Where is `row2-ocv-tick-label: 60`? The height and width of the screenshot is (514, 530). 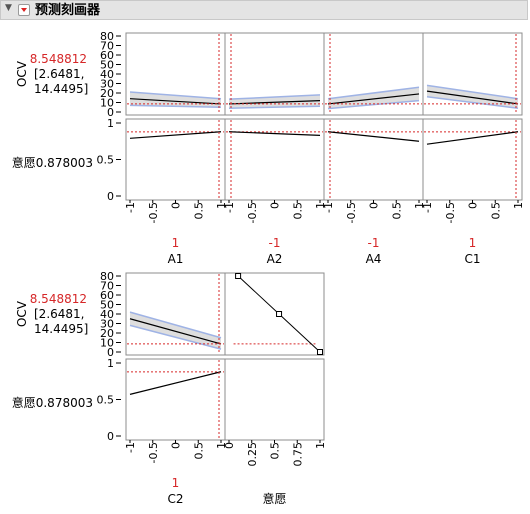
row2-ocv-tick-label: 60 is located at coordinates (107, 295).